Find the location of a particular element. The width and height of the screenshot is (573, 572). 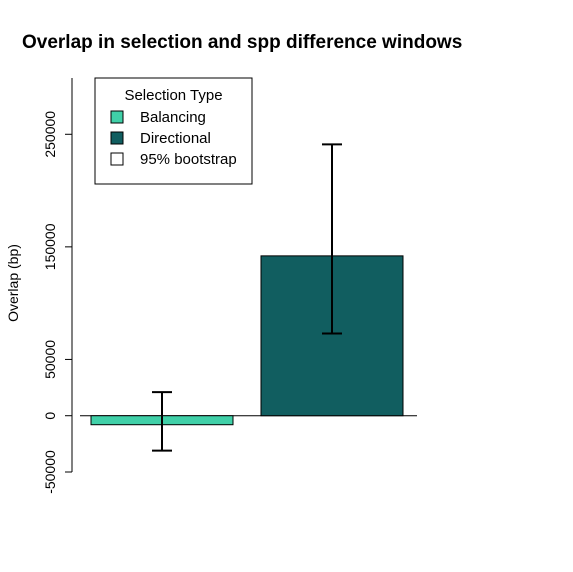

y-axis-label: Overlap (bp) is located at coordinates (13, 283).